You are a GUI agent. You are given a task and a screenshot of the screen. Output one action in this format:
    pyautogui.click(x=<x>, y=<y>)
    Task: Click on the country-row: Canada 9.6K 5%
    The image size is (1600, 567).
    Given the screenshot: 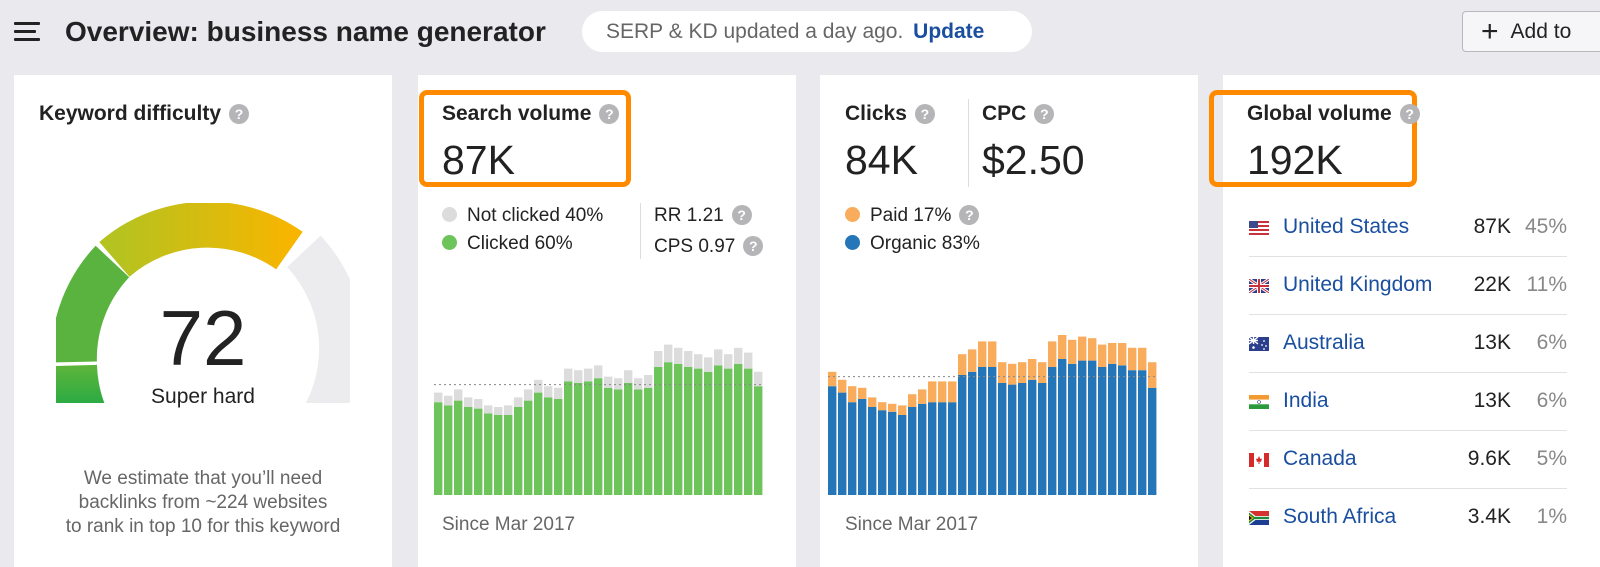 What is the action you would take?
    pyautogui.click(x=1408, y=460)
    